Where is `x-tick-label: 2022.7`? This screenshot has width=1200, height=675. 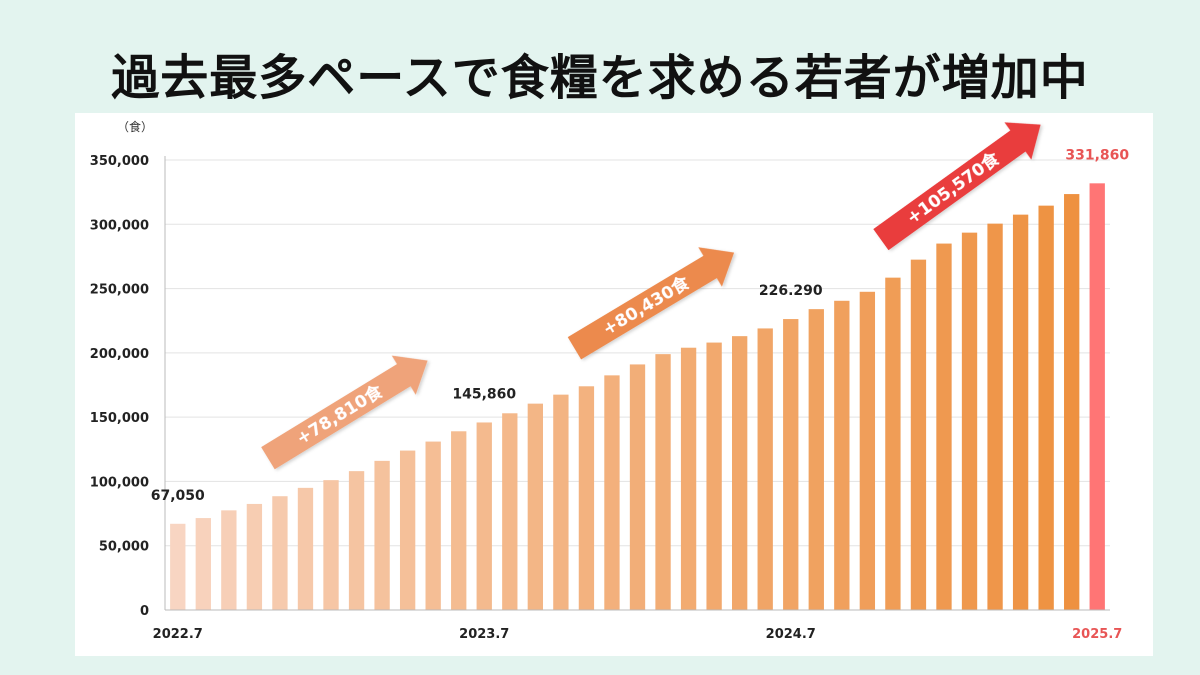 x-tick-label: 2022.7 is located at coordinates (178, 634).